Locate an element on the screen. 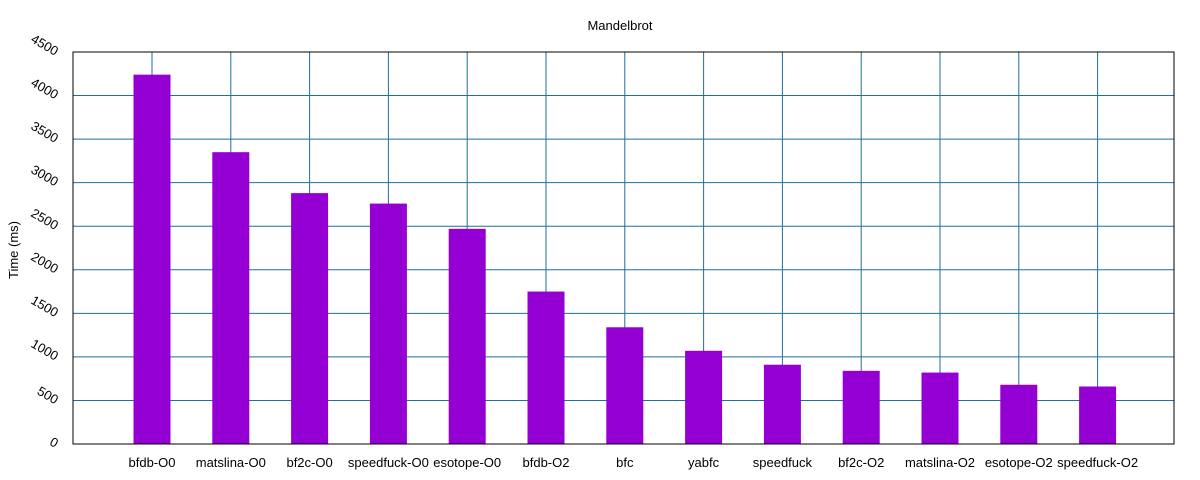 This screenshot has height=480, width=1200. x-tick-label: esotope-O0 is located at coordinates (467, 462).